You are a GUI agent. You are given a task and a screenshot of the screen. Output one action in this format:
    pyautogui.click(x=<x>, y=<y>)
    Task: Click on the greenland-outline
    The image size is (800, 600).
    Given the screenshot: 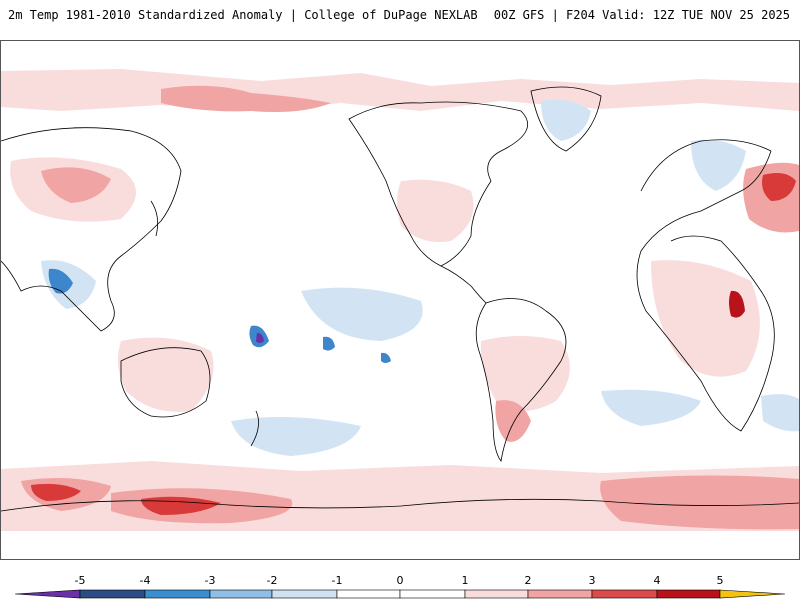 What is the action you would take?
    pyautogui.click(x=566, y=119)
    